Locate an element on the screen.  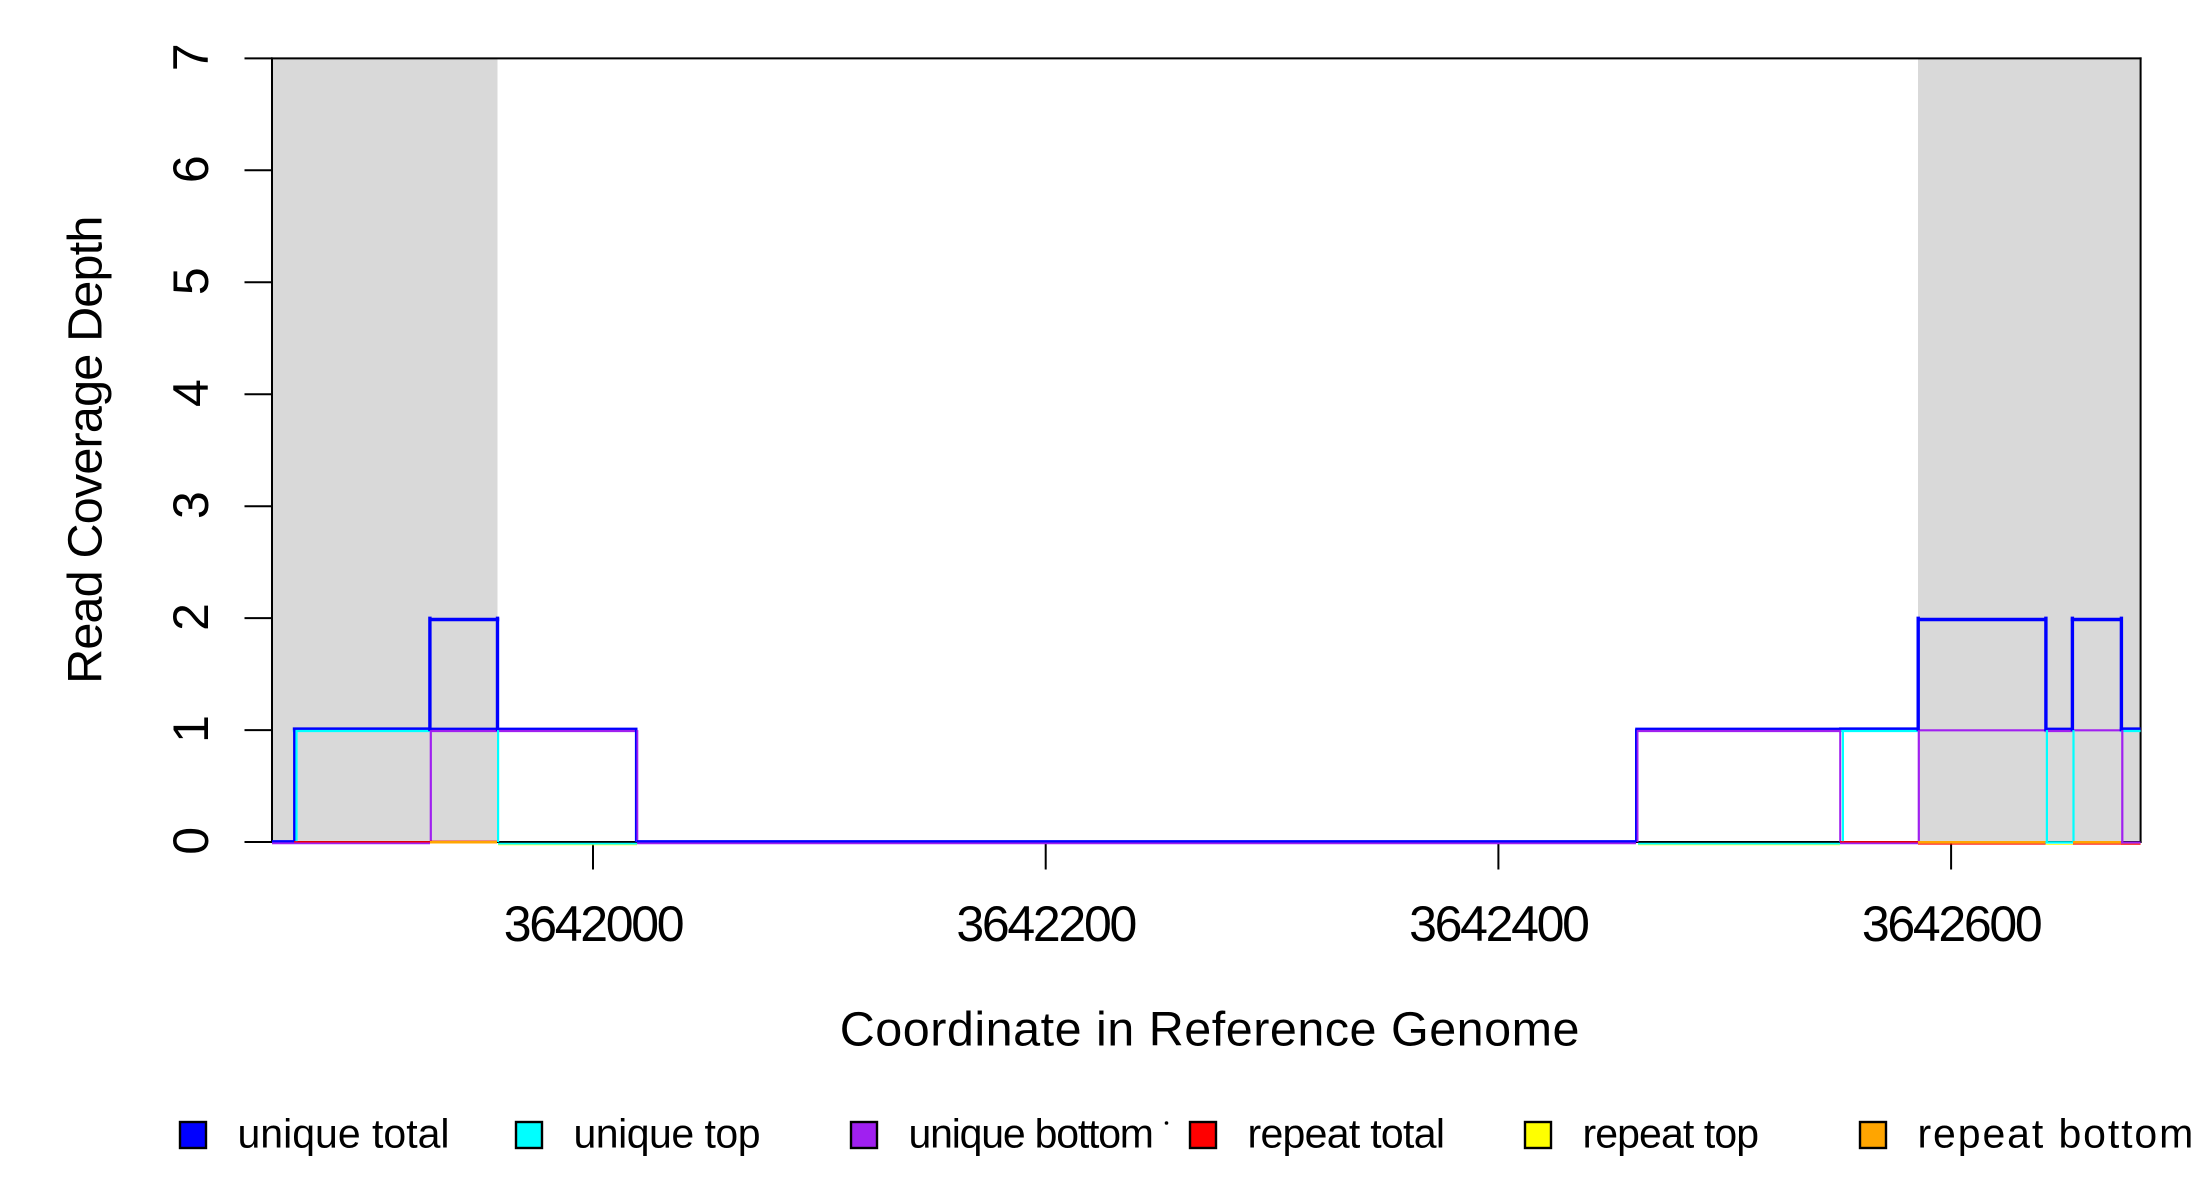
svg-text: 3642400 is located at coordinates (1498, 924).